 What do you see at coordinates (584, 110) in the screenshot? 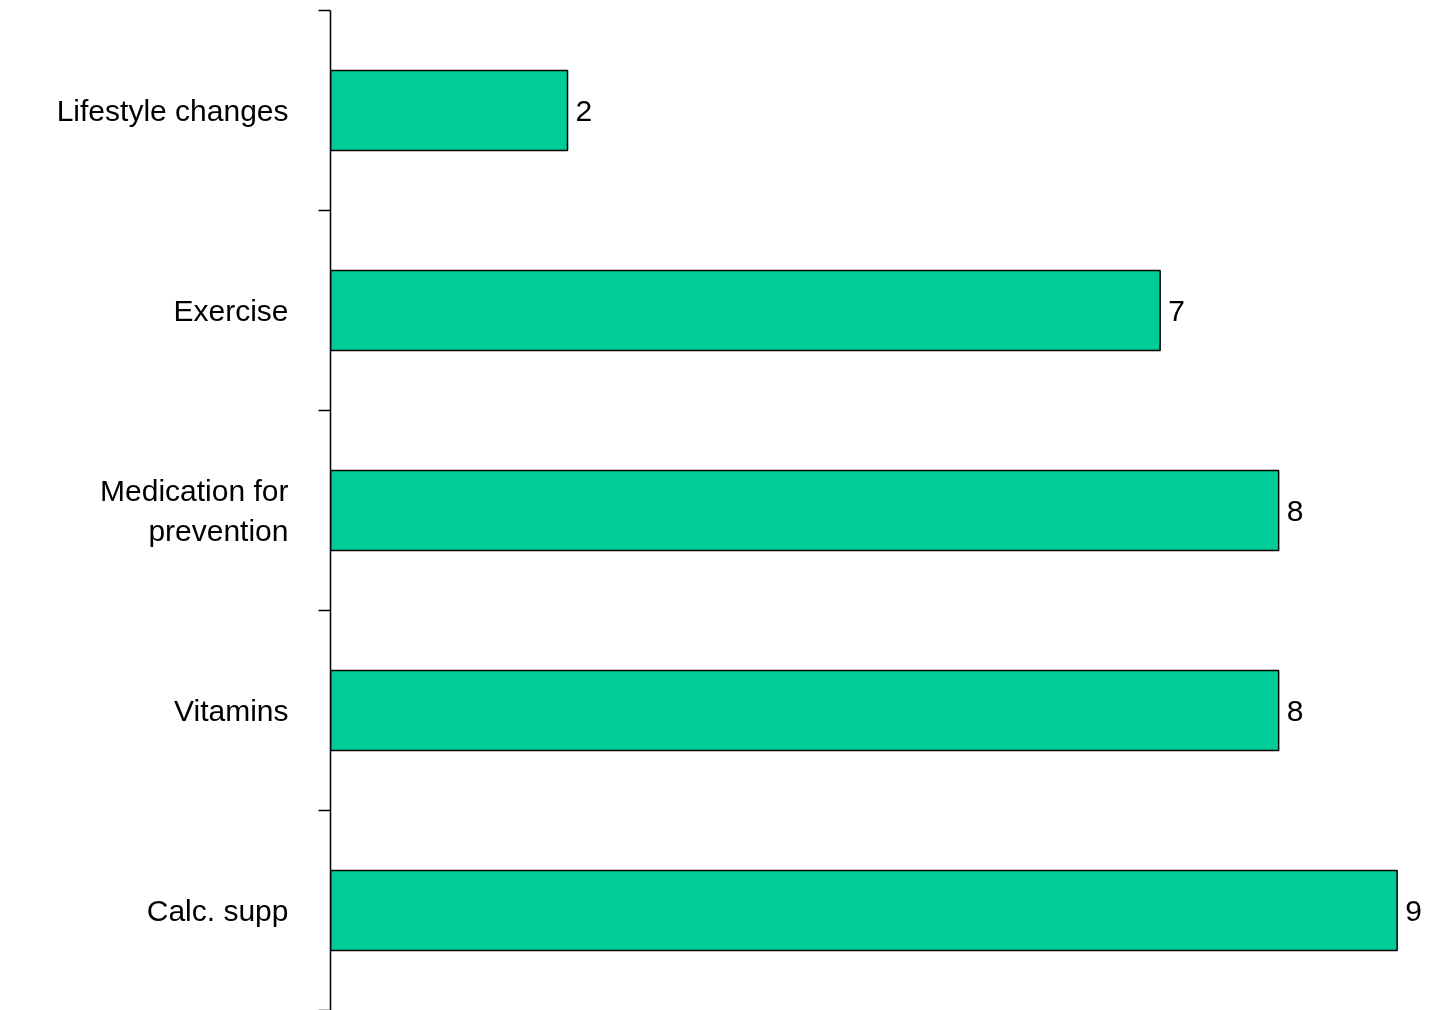
I see `data-label: 2` at bounding box center [584, 110].